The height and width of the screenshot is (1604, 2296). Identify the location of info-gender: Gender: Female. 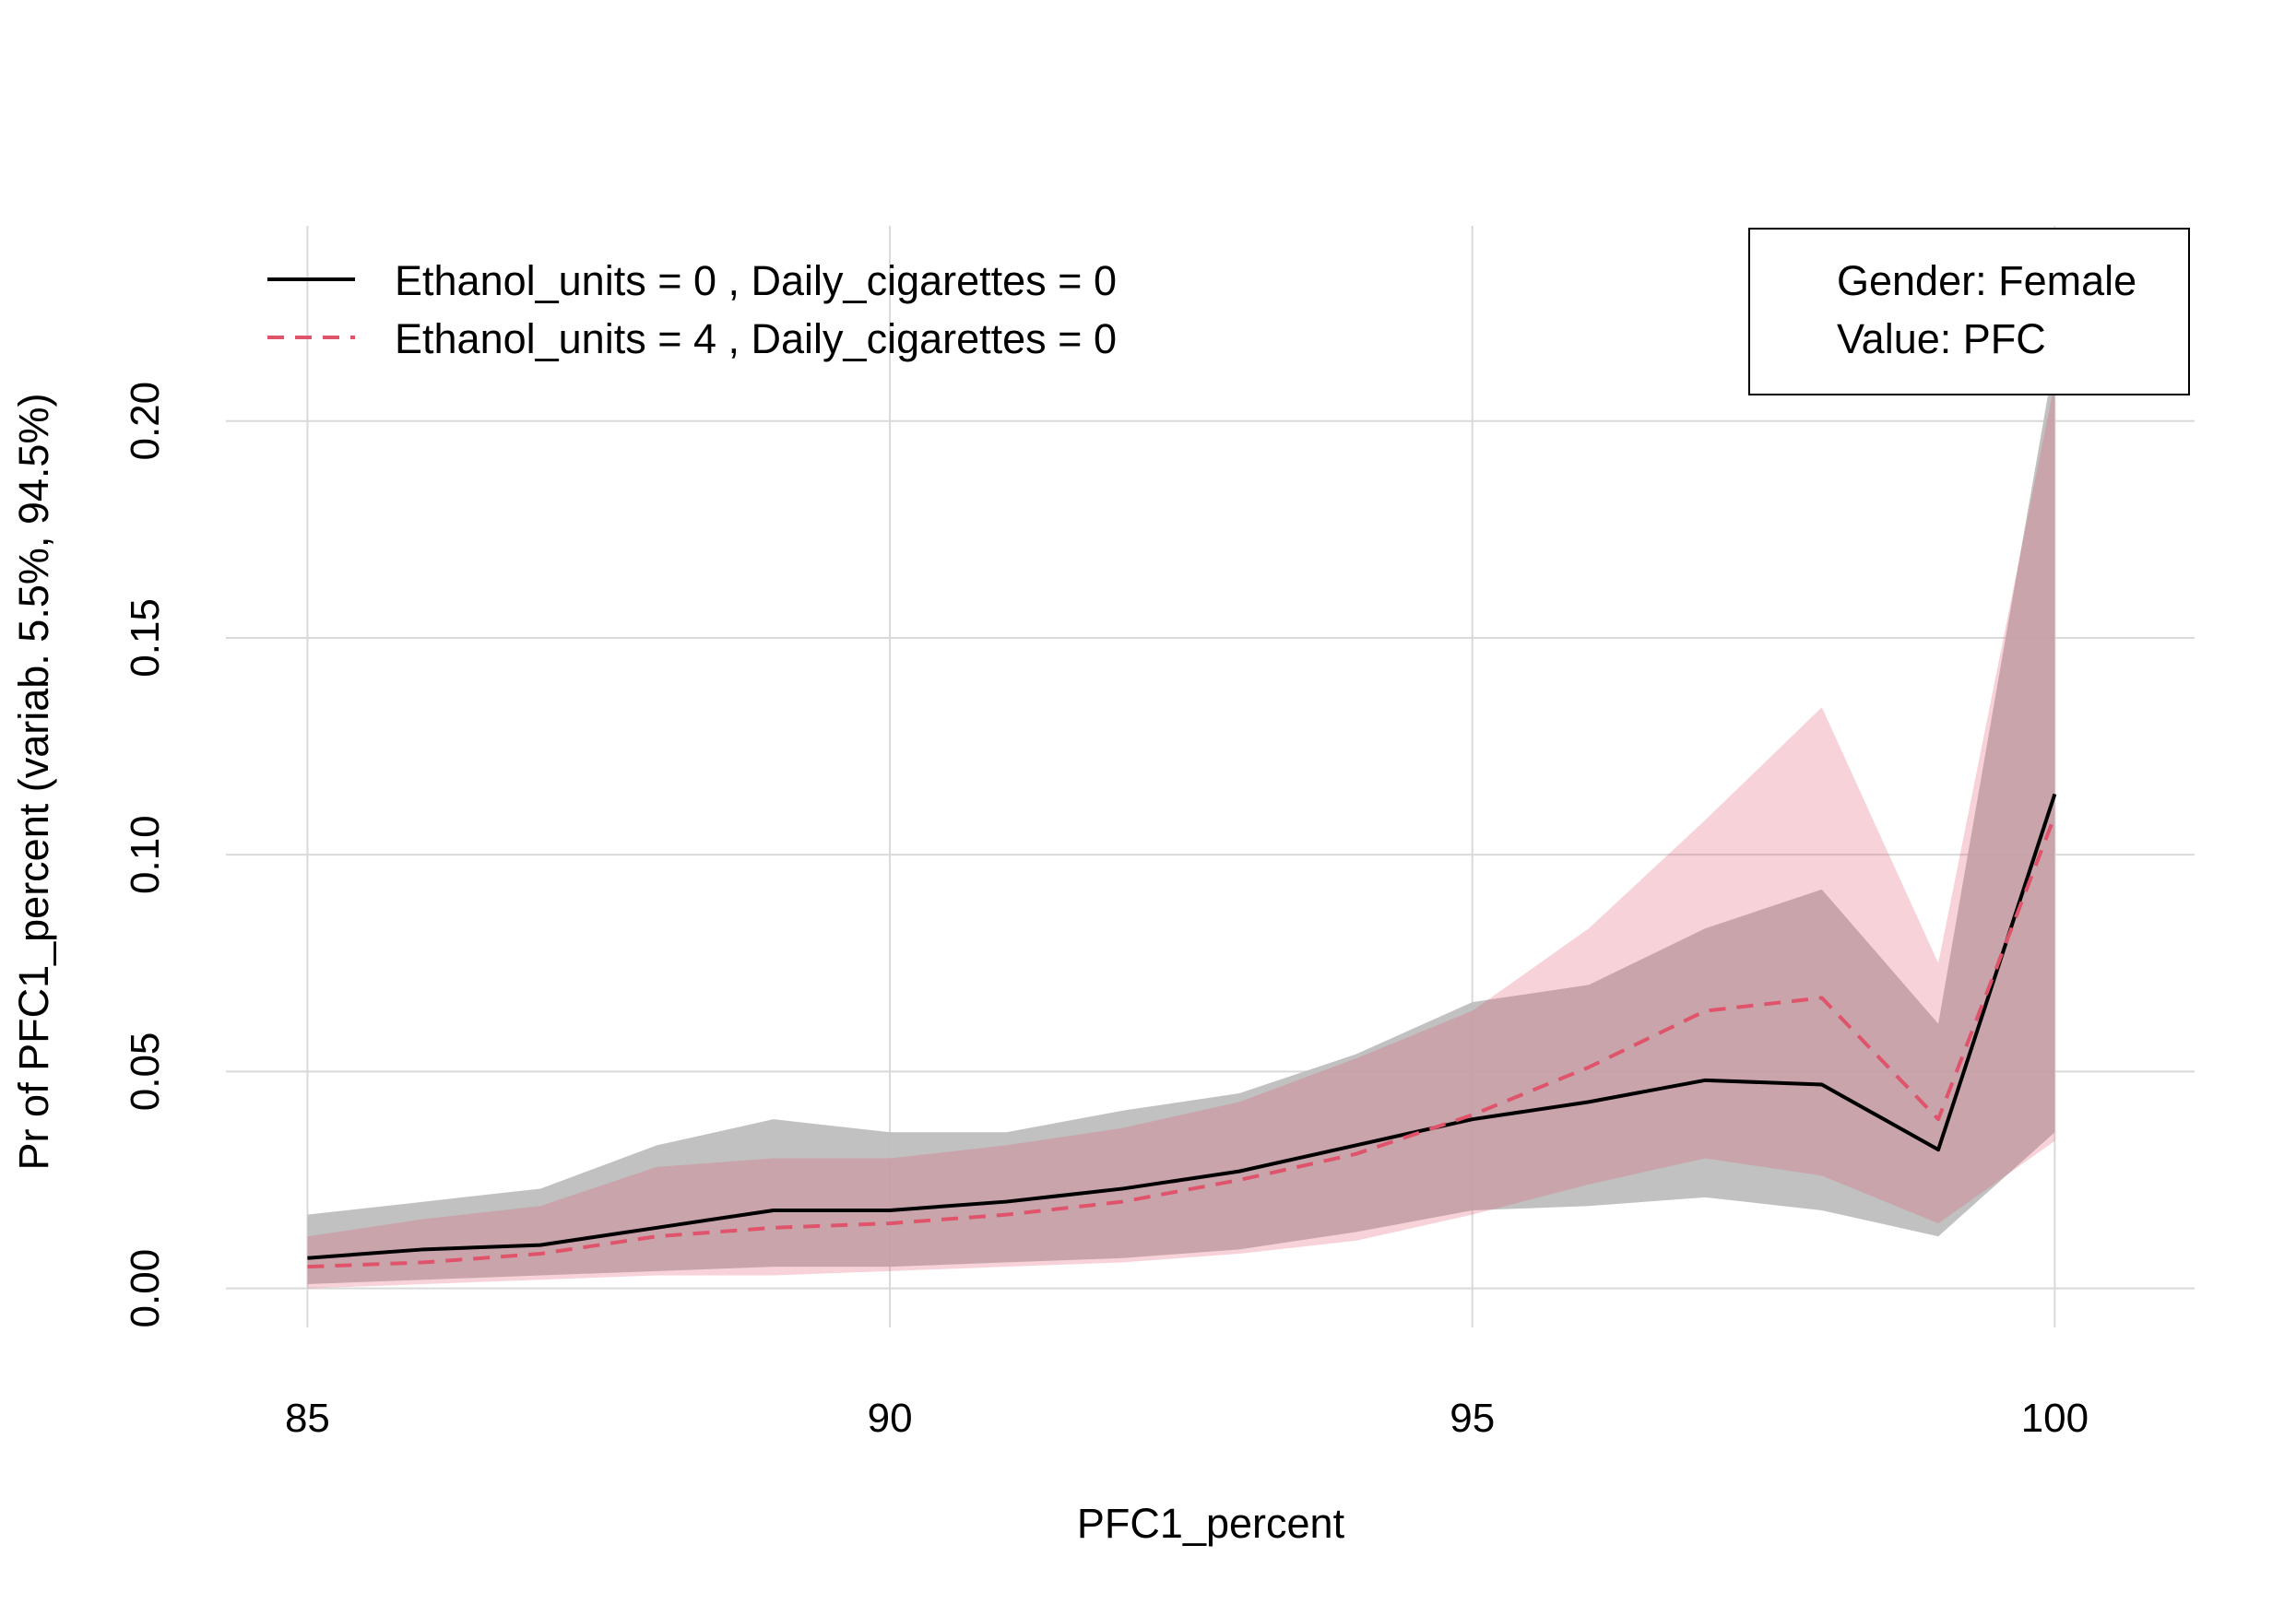
(1986, 280).